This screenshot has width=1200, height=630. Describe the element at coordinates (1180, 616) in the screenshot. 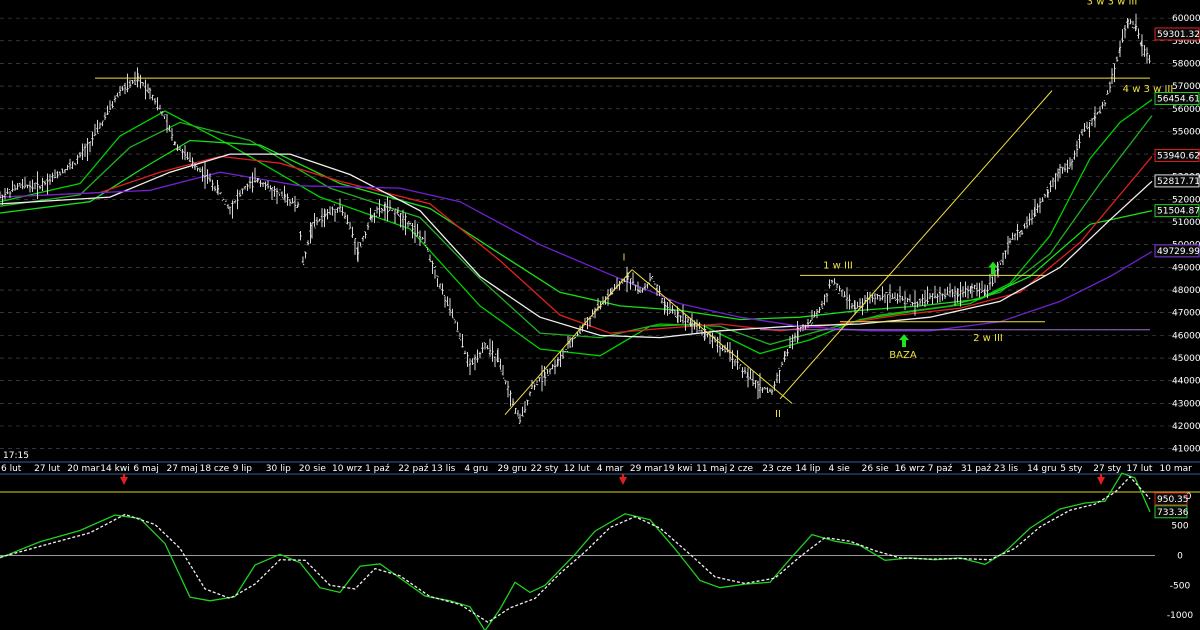

I see `oscillator-y-tick: -1000` at that location.